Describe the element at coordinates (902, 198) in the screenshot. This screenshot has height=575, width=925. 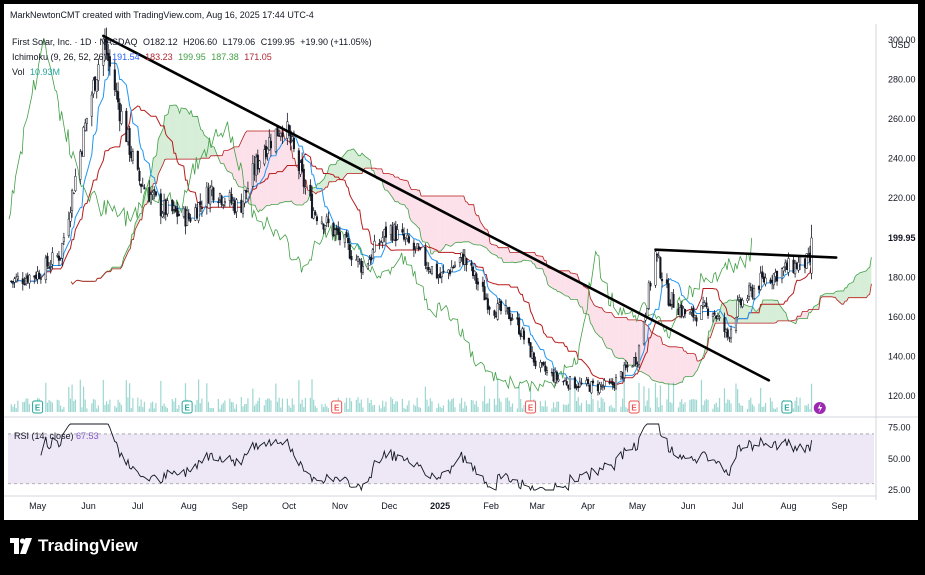
I see `price-tick-label: 220.00` at that location.